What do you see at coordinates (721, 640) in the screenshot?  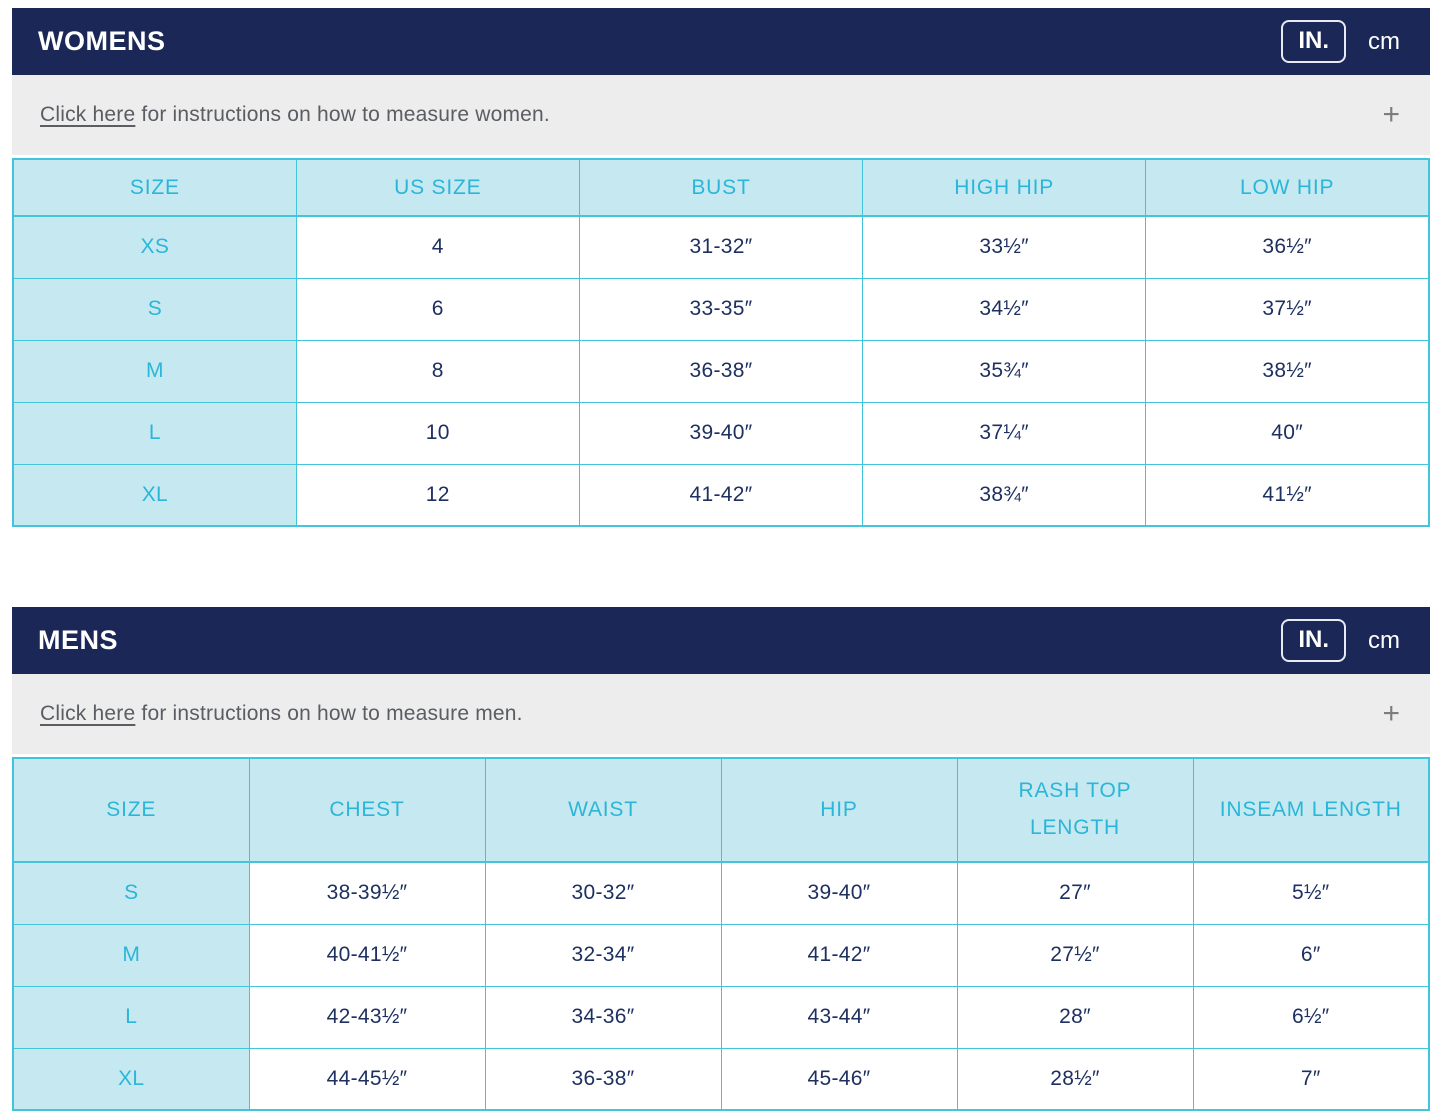 I see `mens-header-bar: MENS IN. cm` at bounding box center [721, 640].